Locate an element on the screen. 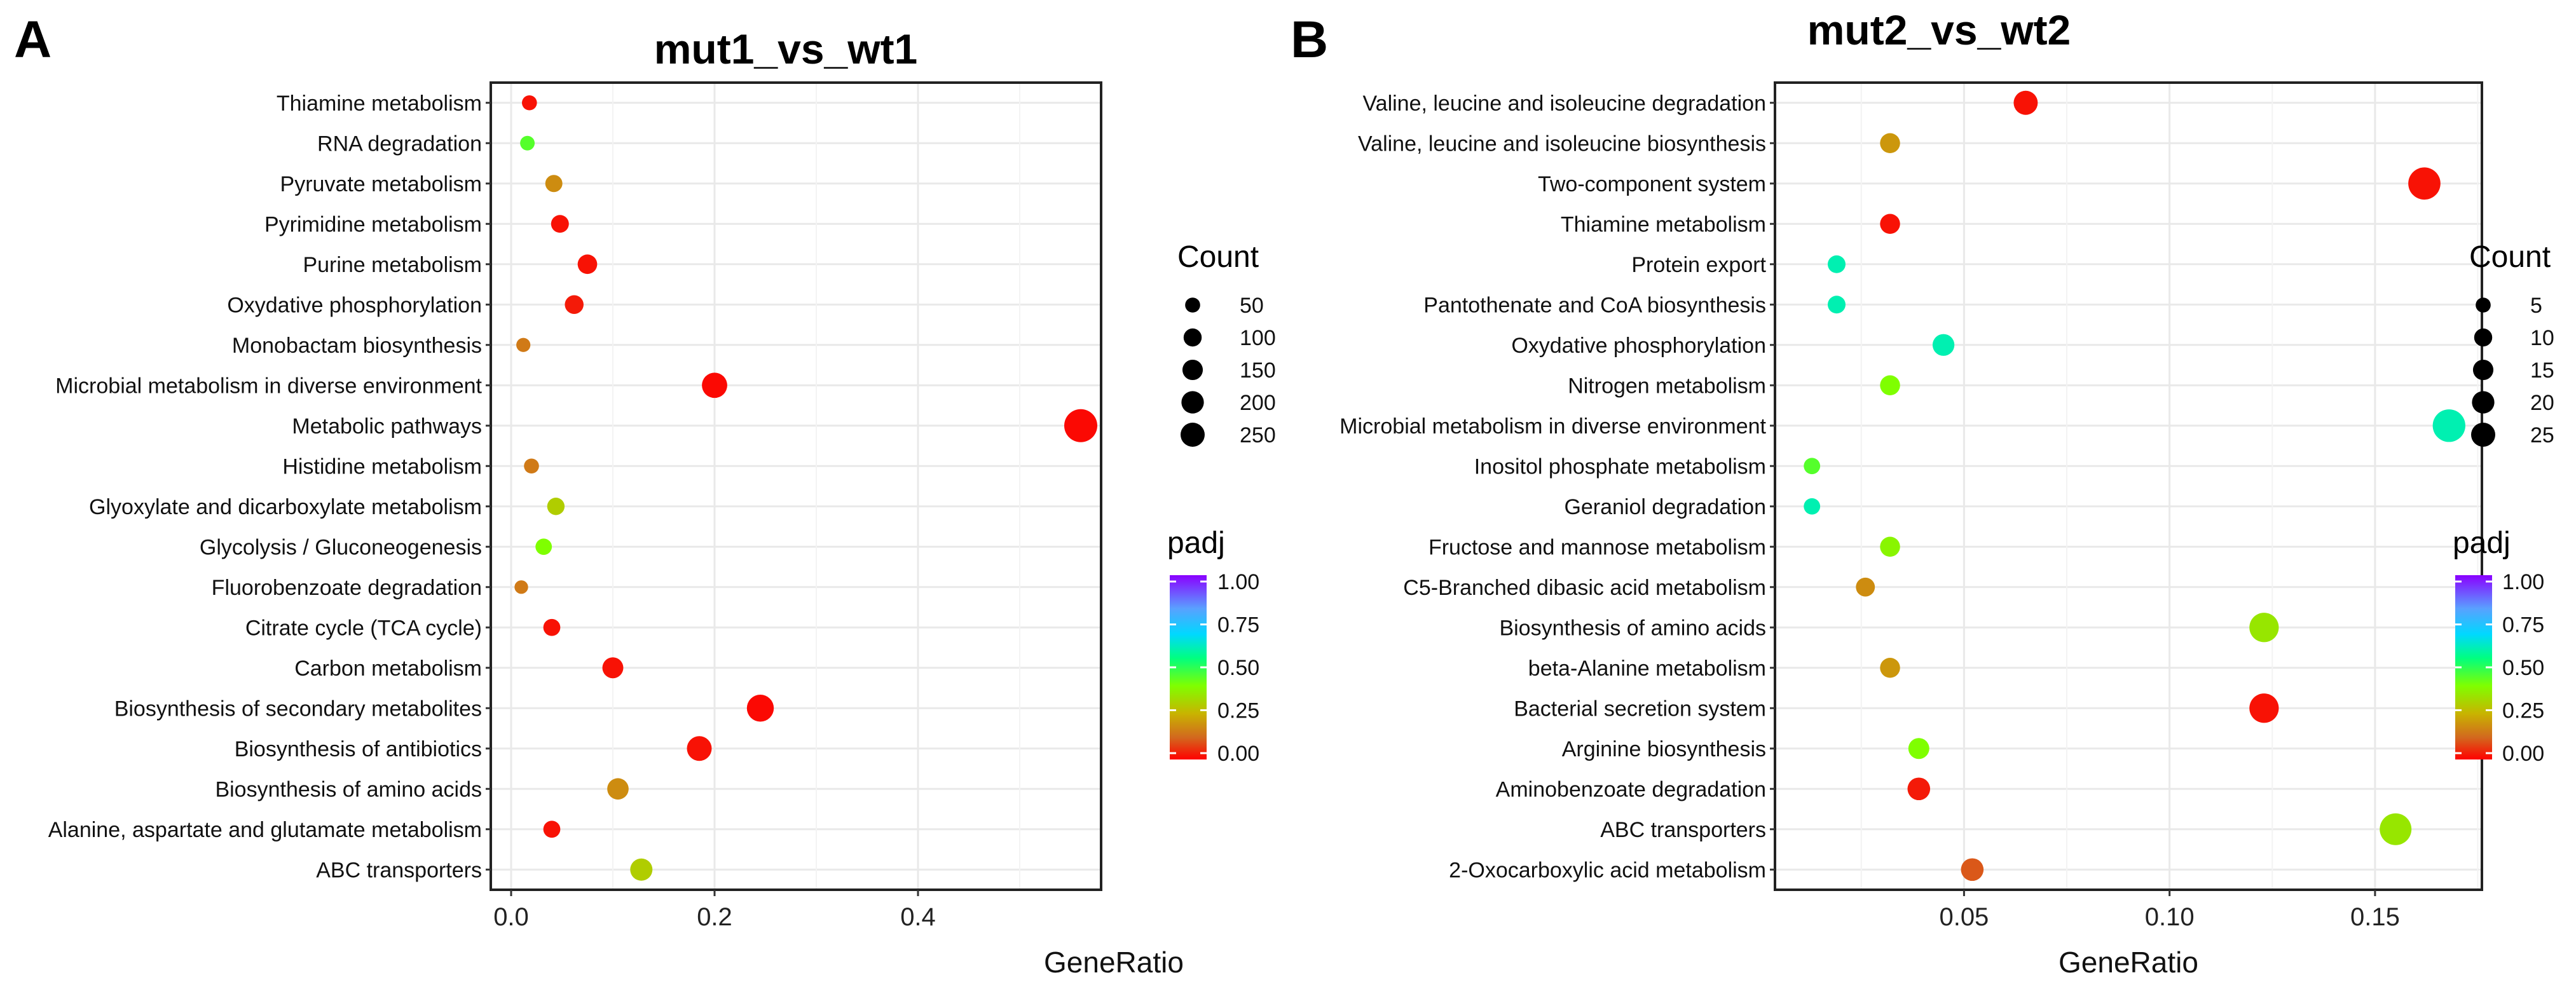  category-label: Purine metabolism is located at coordinates (392, 265).